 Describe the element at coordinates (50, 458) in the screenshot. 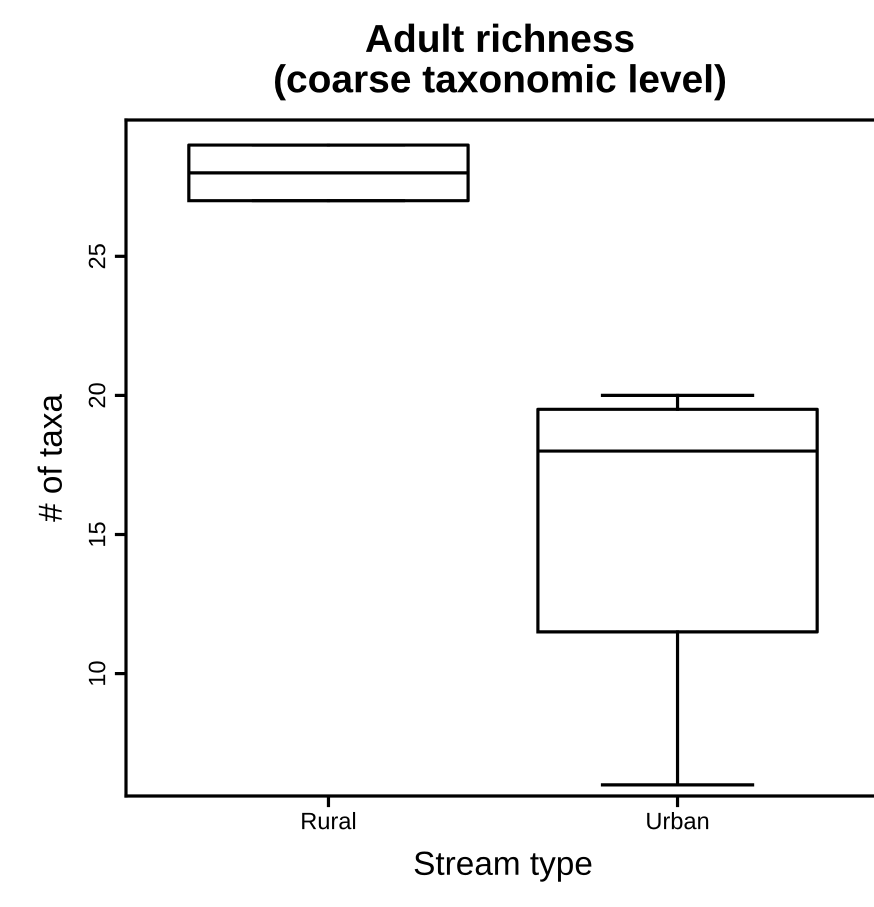

I see `y-axis-title: # of taxa` at that location.